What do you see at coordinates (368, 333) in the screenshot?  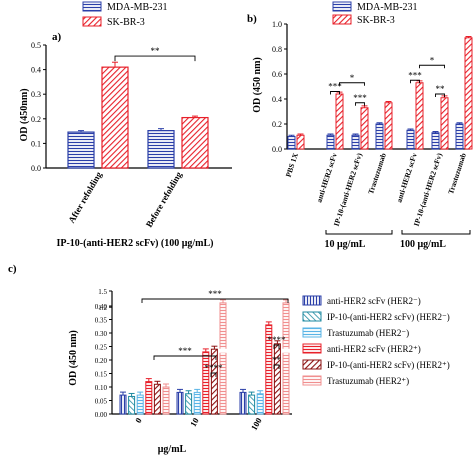 I see `c-legend-2-text: Trastuzumab (HER2⁻)` at bounding box center [368, 333].